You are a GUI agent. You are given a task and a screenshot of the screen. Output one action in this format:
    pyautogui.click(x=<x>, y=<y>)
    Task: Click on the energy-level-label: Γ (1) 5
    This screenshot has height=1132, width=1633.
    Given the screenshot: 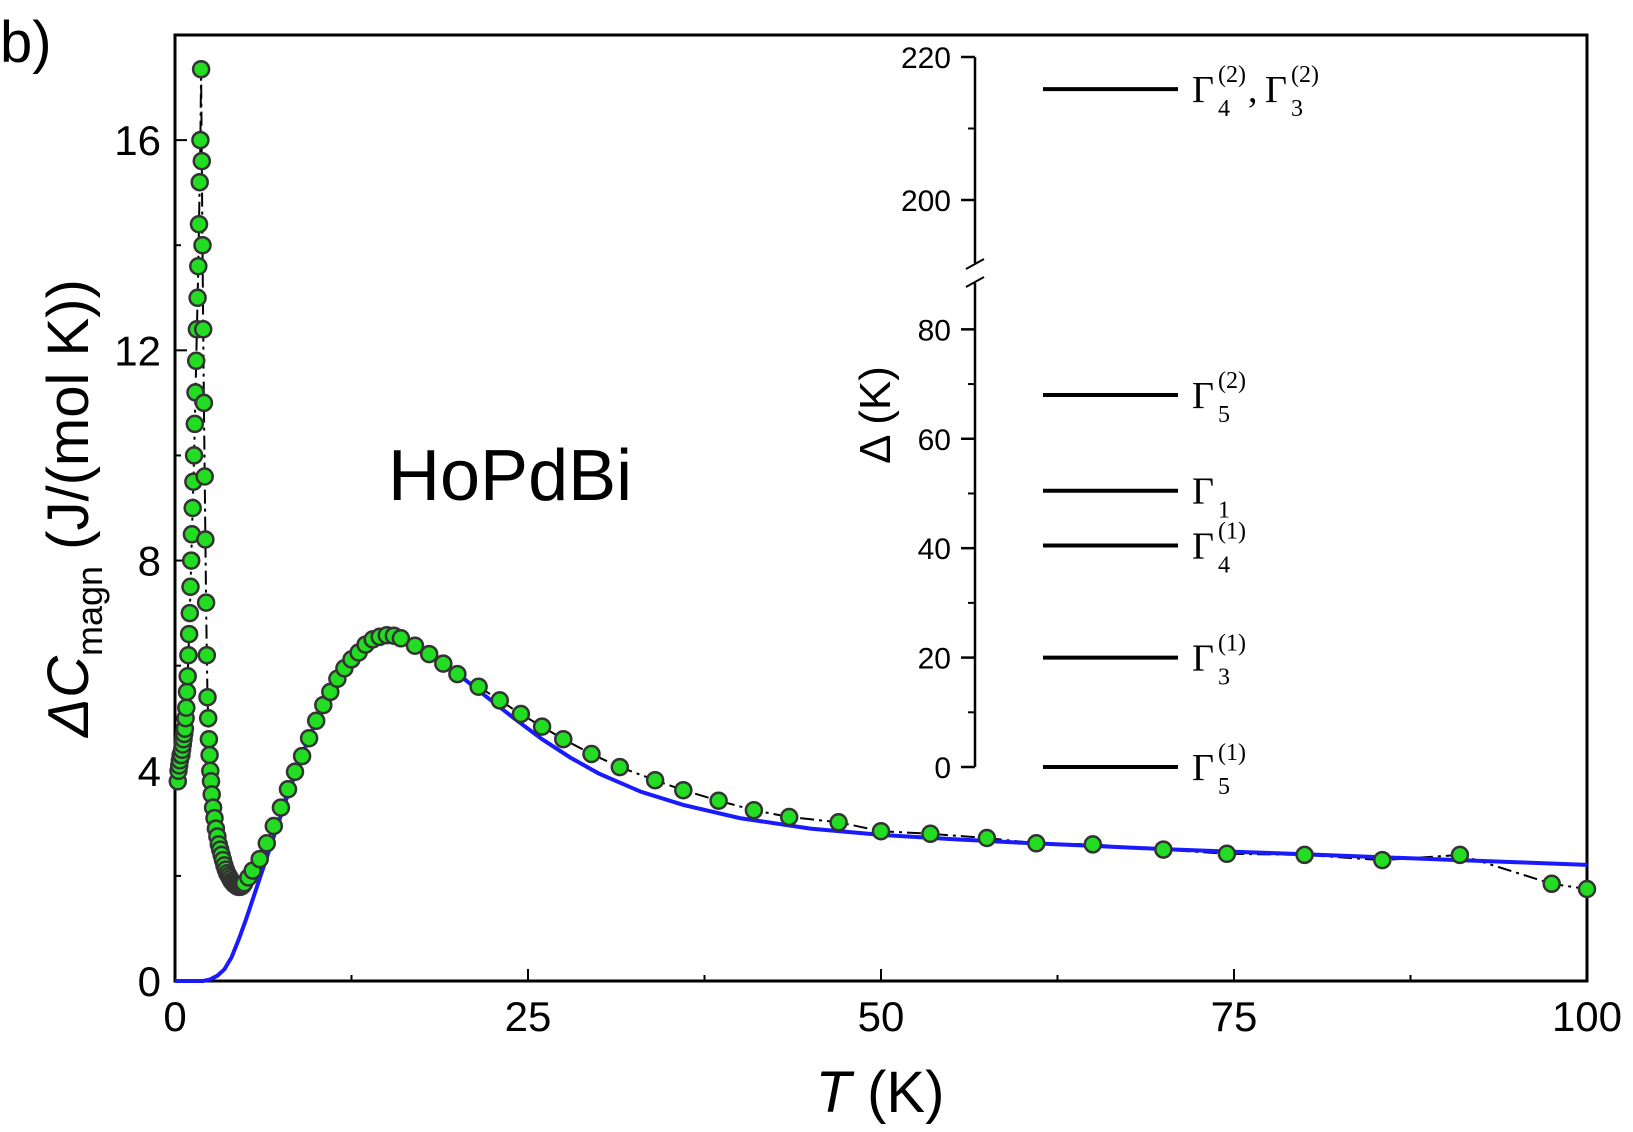 What is the action you would take?
    pyautogui.click(x=1219, y=770)
    